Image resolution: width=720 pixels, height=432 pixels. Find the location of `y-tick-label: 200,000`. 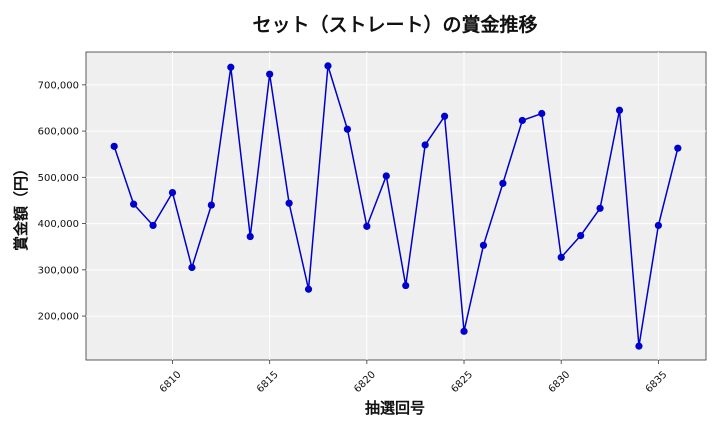

y-tick-label: 200,000 is located at coordinates (58, 317).